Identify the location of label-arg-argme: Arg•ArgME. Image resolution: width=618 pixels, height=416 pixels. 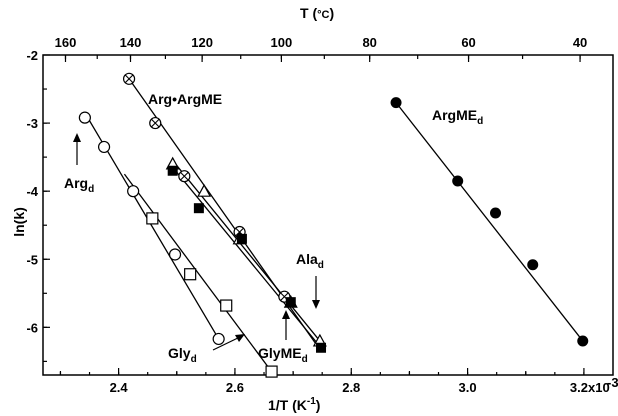
(185, 99).